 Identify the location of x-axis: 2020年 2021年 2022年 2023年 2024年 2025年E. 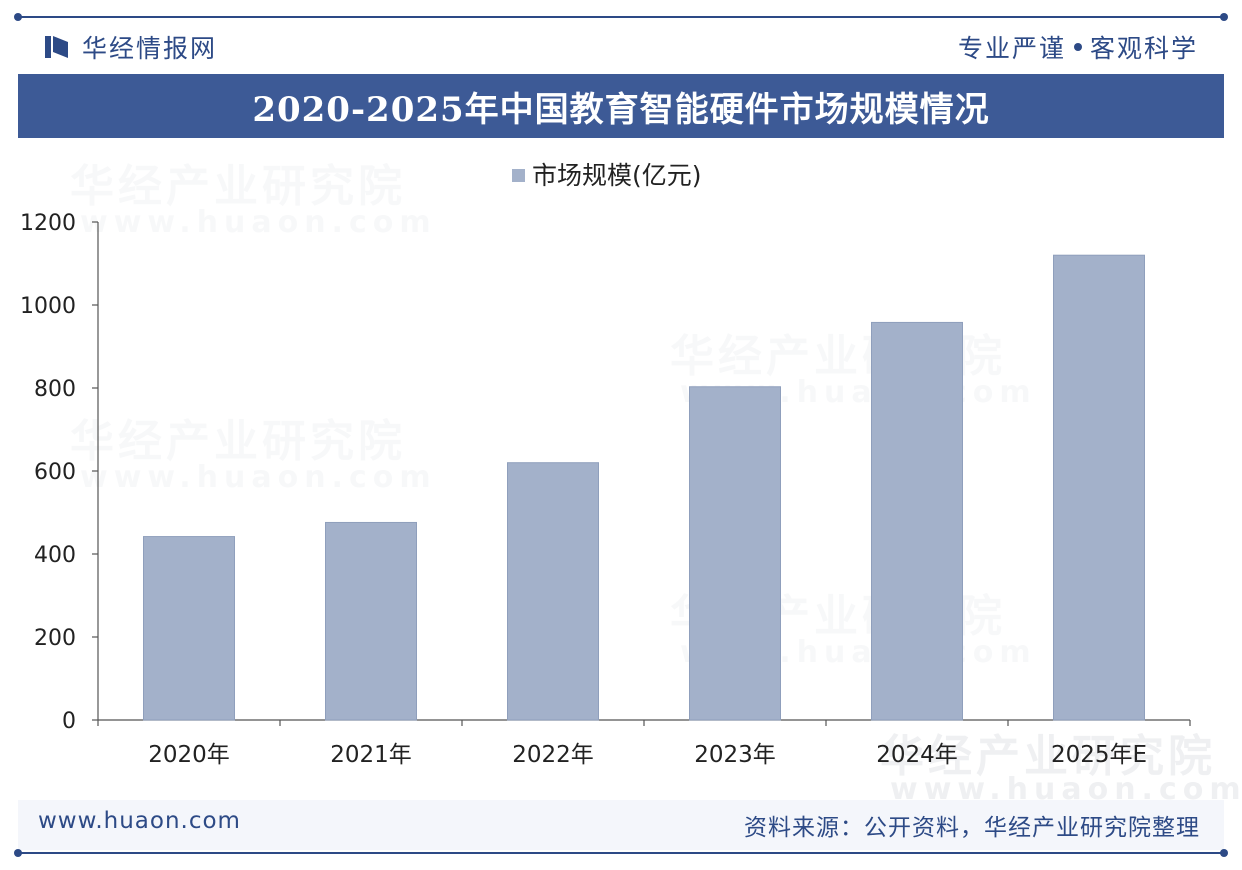
(644, 743).